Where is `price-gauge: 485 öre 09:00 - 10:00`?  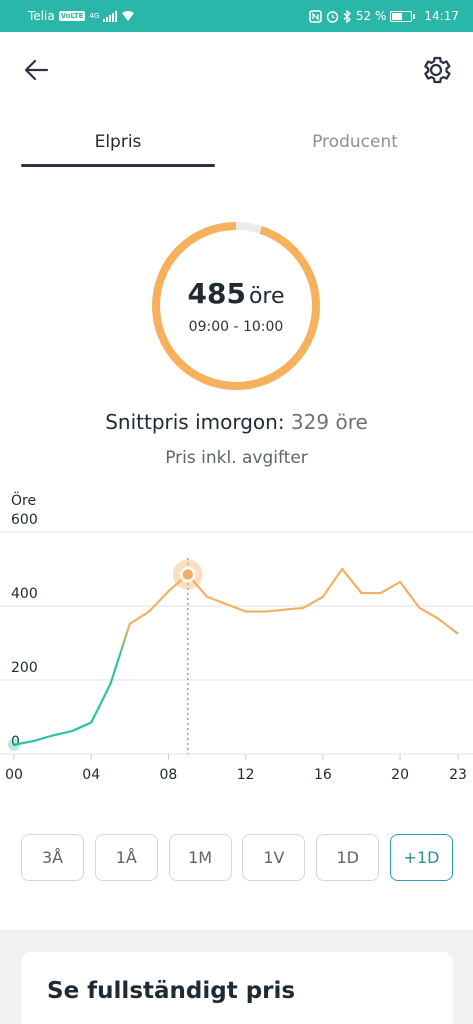 price-gauge: 485 öre 09:00 - 10:00 is located at coordinates (236, 306).